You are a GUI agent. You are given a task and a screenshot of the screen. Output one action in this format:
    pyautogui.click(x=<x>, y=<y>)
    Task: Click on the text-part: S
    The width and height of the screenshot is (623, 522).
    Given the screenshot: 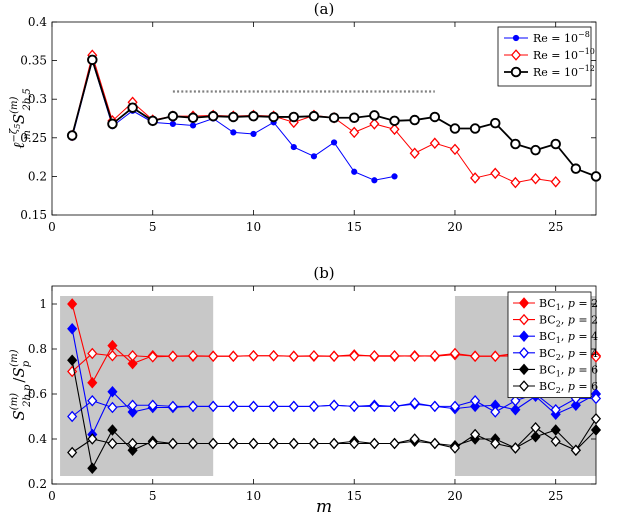 What is the action you would take?
    pyautogui.click(x=19, y=415)
    